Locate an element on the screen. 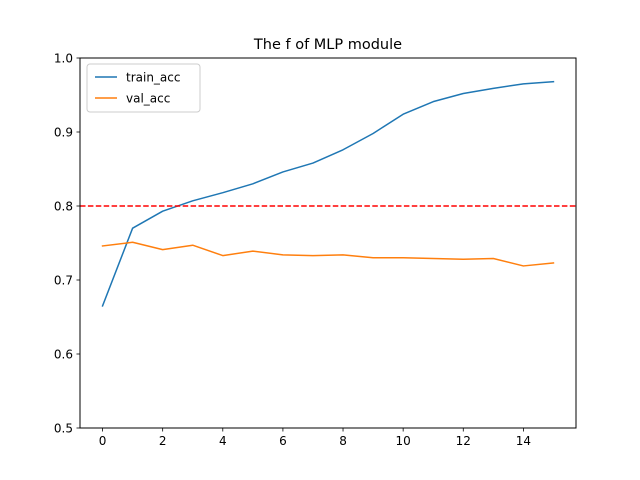 The image size is (640, 480). x-tick-label: 4 is located at coordinates (223, 441).